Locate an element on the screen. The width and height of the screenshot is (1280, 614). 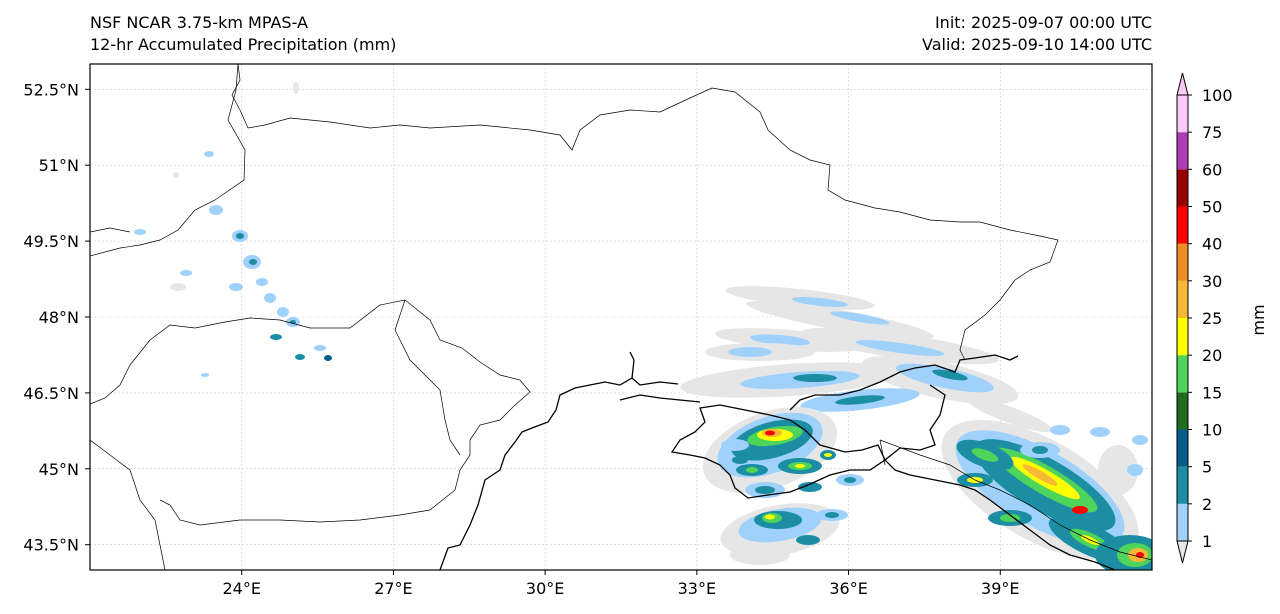
romania-border is located at coordinates (185, 361).